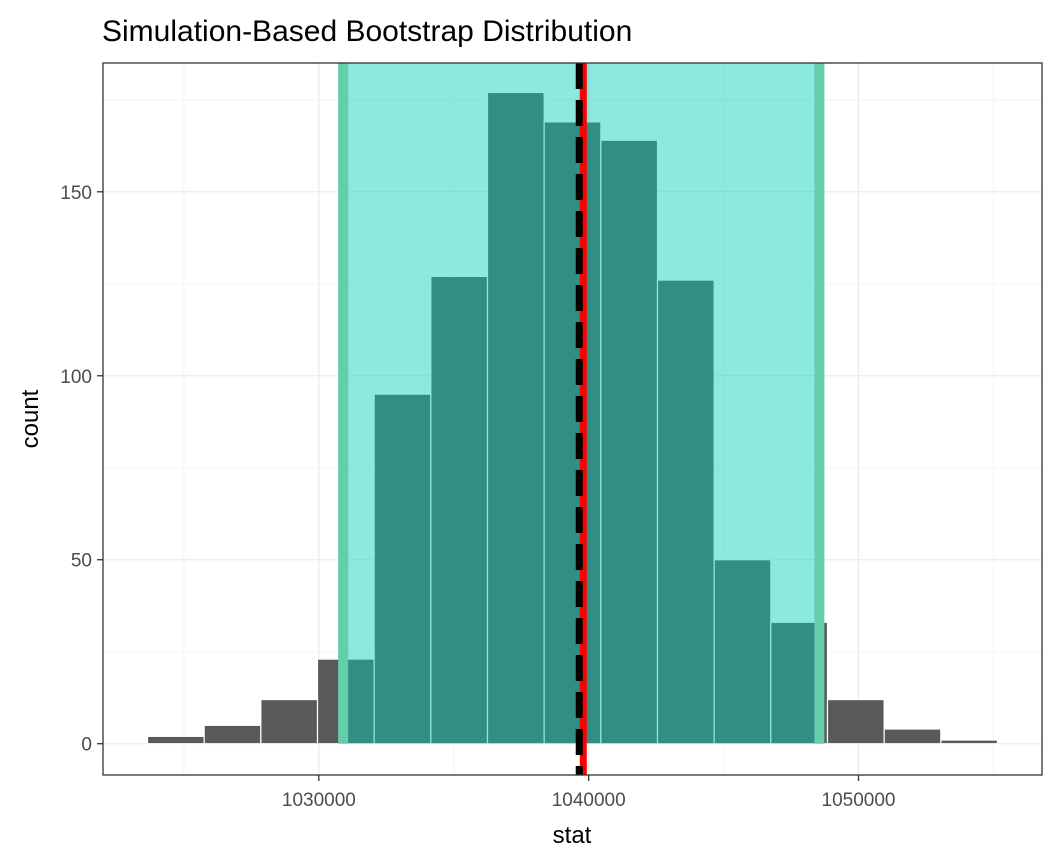 The image size is (1056, 864). Describe the element at coordinates (367, 31) in the screenshot. I see `chart-title: Simulation-Based Bootstrap Distribution` at that location.